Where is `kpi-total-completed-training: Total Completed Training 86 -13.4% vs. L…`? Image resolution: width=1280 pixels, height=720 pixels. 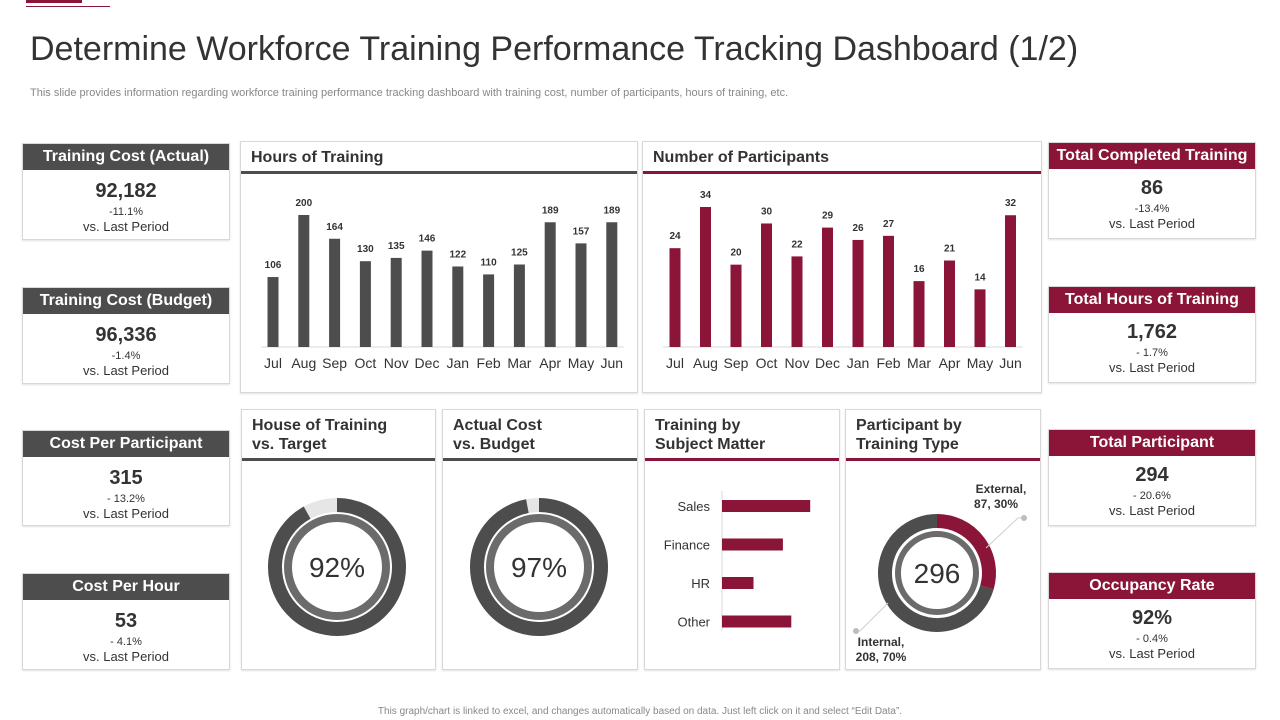
kpi-total-completed-training: Total Completed Training 86 -13.4% vs. L… is located at coordinates (1152, 190).